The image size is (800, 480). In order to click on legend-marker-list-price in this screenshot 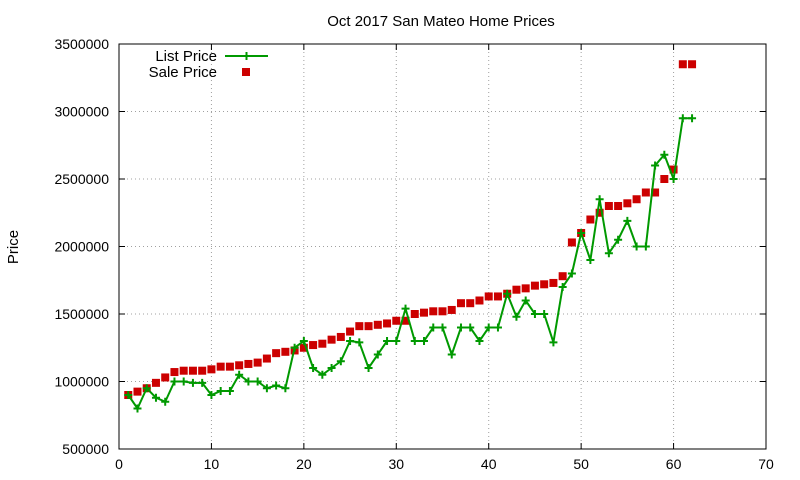, I will do `click(246, 56)`.